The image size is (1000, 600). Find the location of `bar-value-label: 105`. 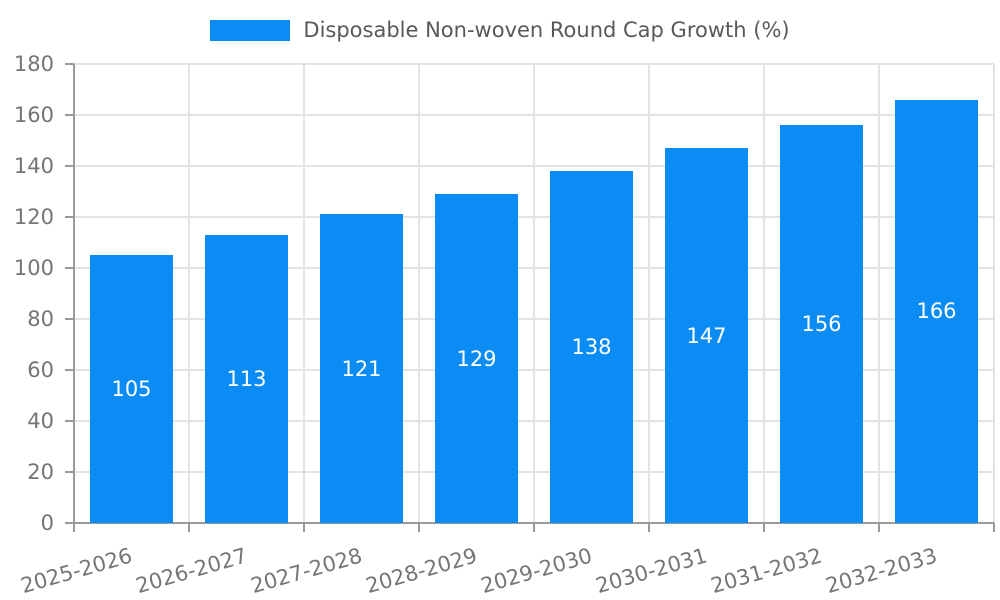

bar-value-label: 105 is located at coordinates (131, 389).